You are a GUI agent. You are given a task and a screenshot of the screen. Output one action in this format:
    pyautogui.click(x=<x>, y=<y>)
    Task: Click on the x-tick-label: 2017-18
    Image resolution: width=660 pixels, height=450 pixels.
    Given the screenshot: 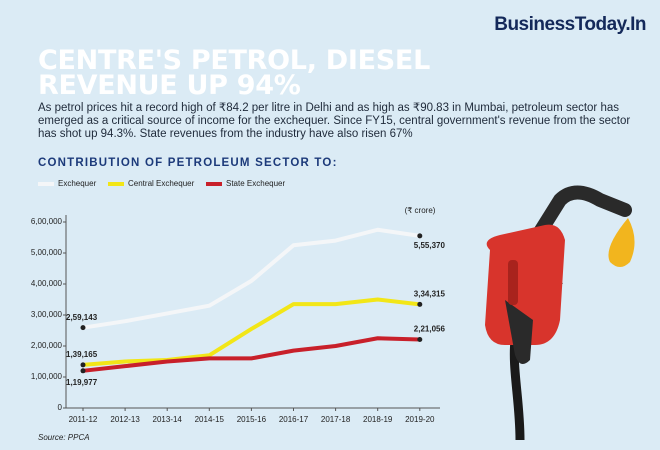 What is the action you would take?
    pyautogui.click(x=336, y=419)
    